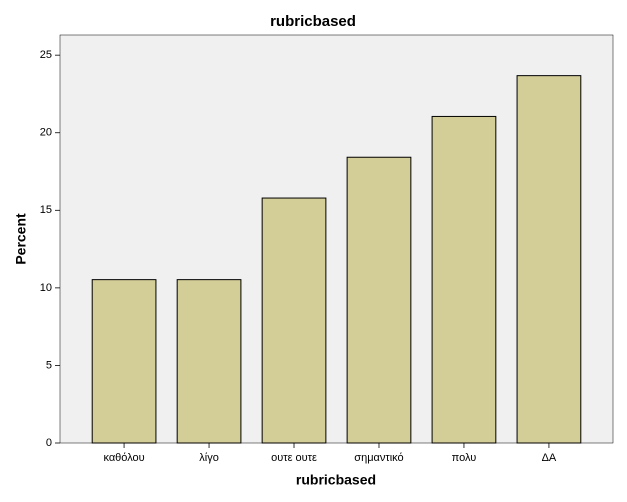 The height and width of the screenshot is (502, 627). I want to click on y-tick-label: 15, so click(46, 210).